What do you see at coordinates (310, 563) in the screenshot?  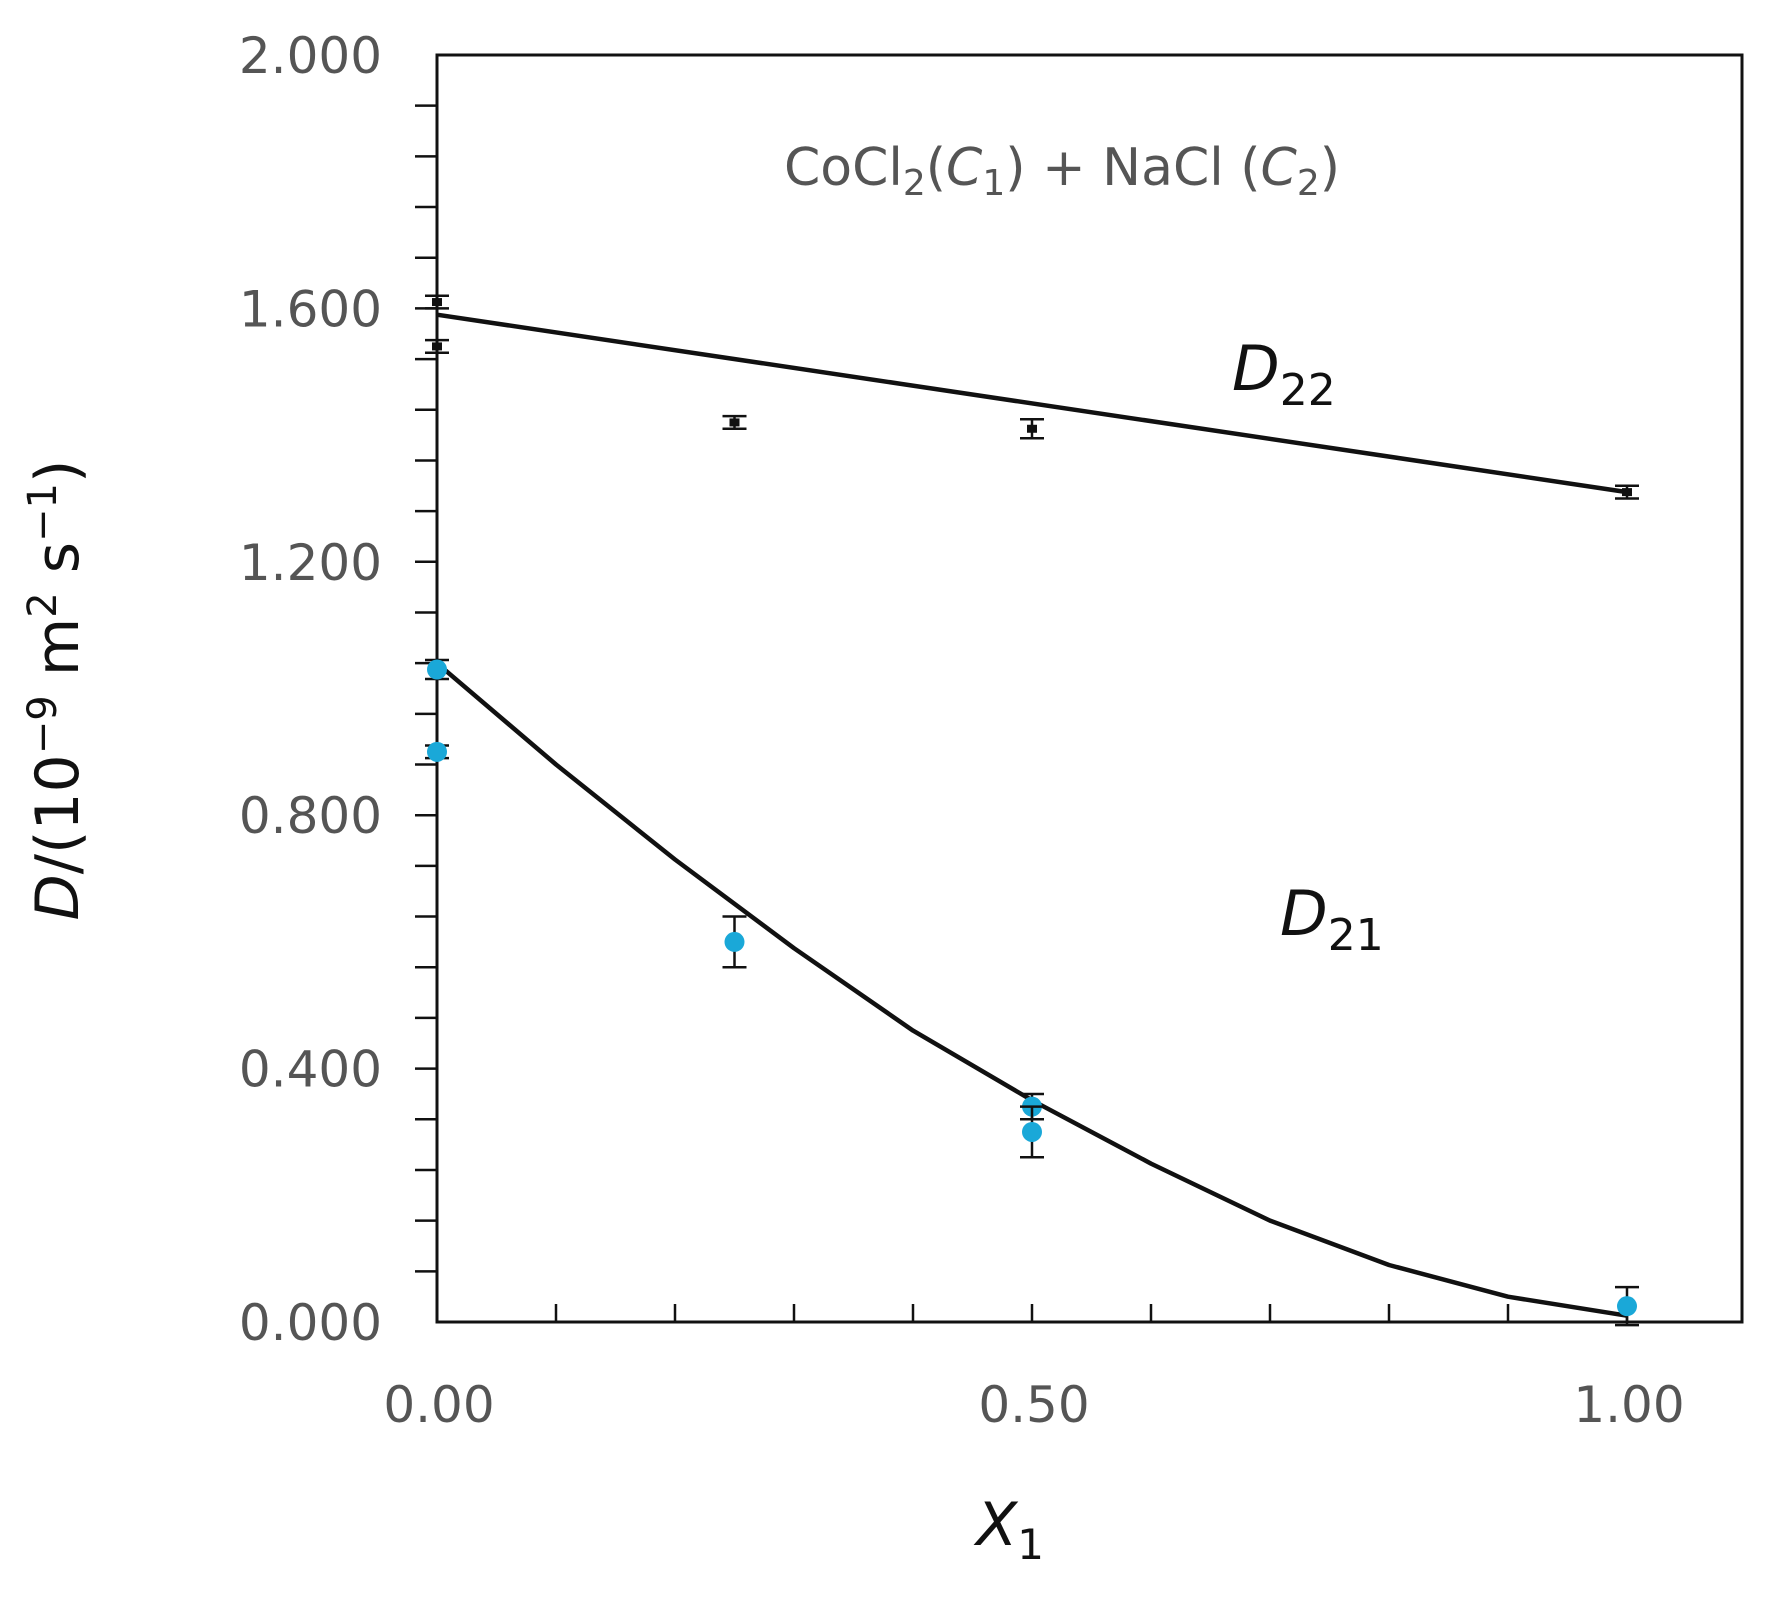 I see `y-tick-label: 1.200` at bounding box center [310, 563].